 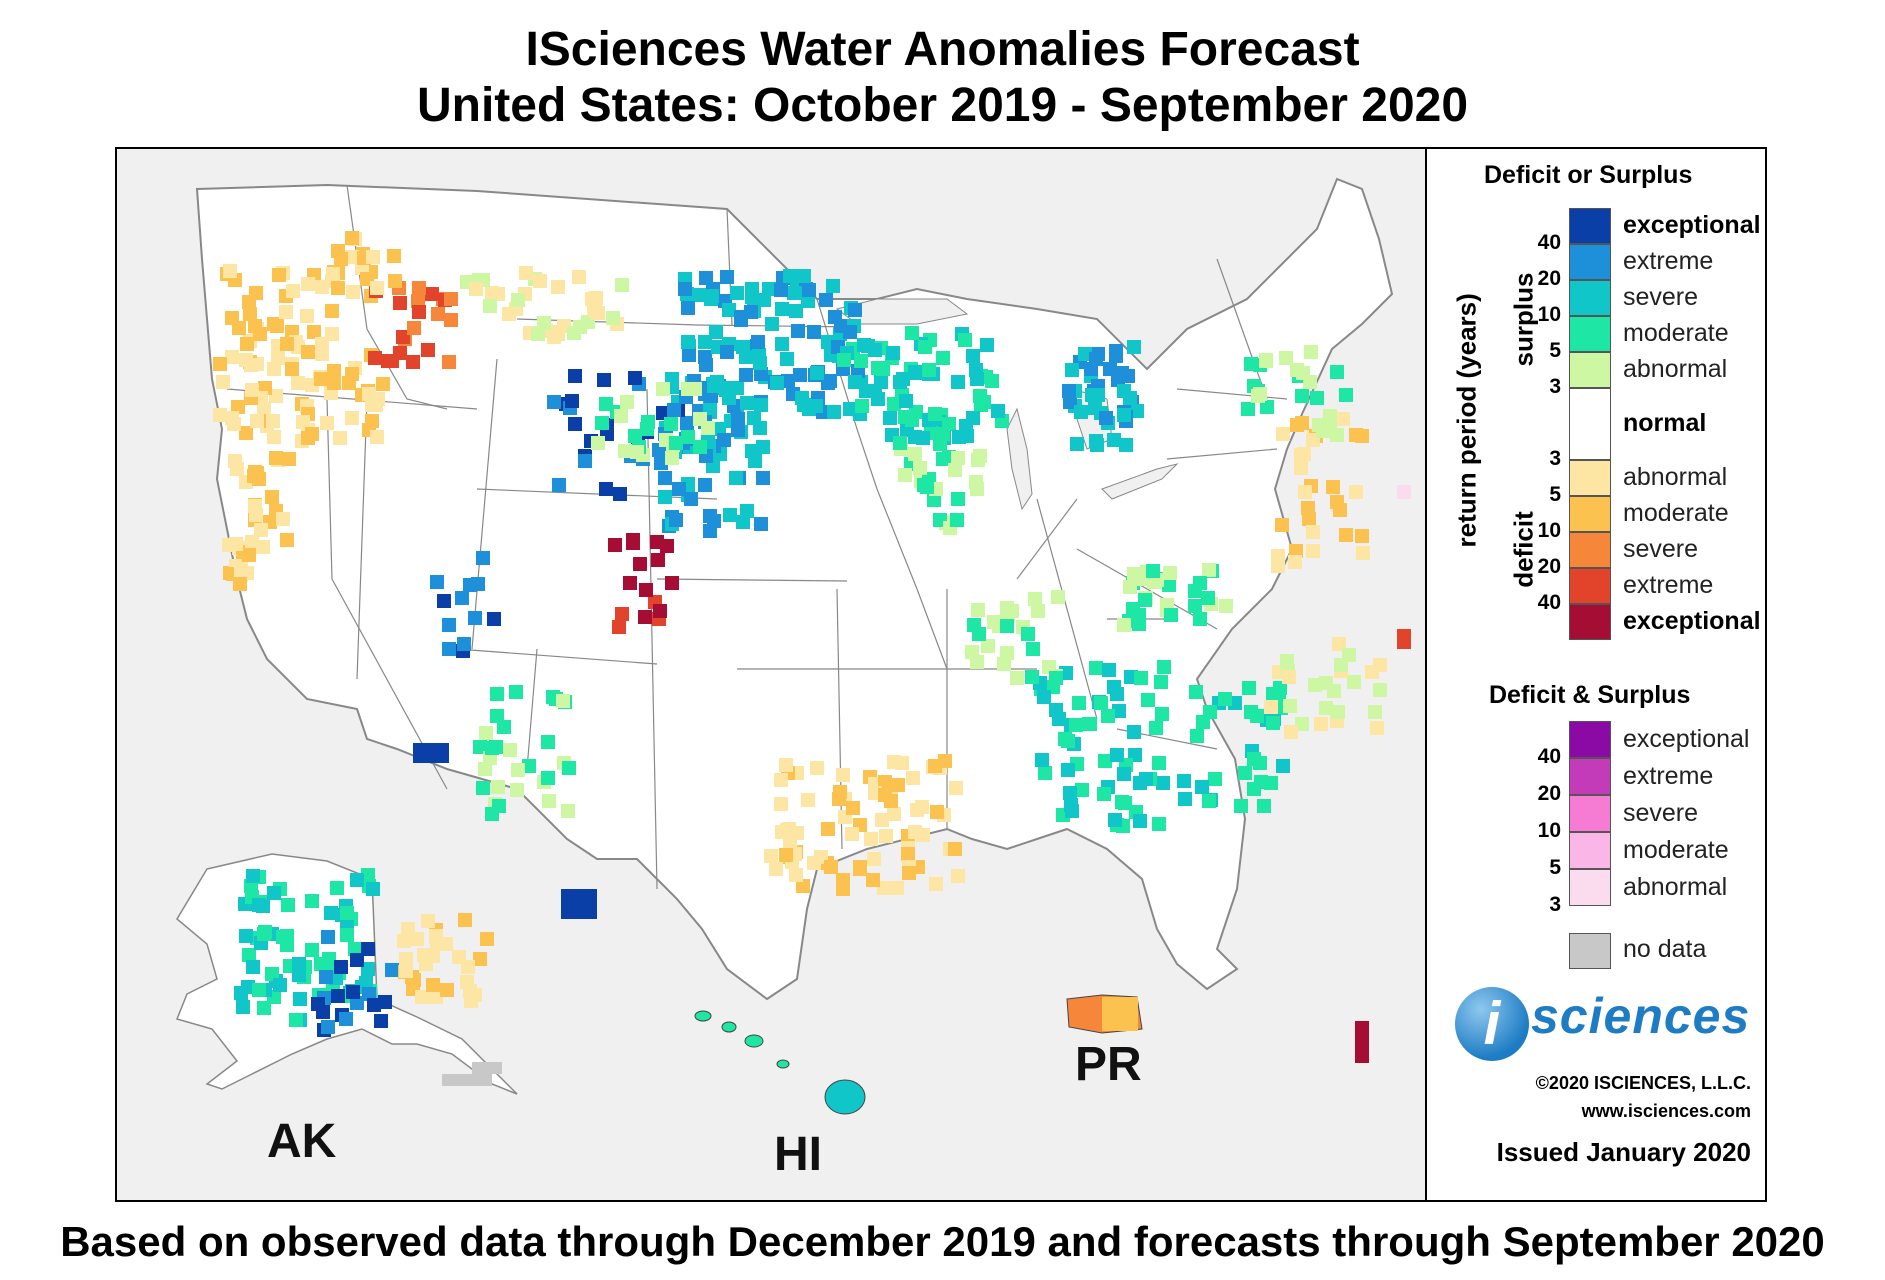 I want to click on swatch-both-severe, so click(x=1590, y=813).